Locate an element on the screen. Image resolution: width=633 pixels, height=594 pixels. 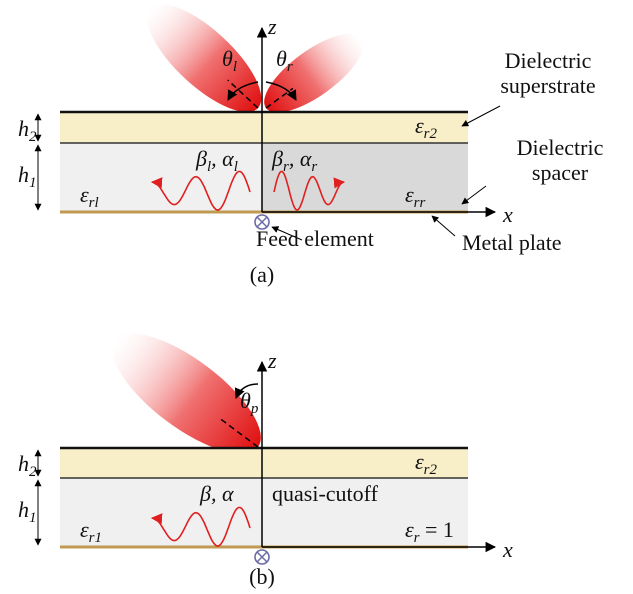
math-part: p is located at coordinates (254, 409).